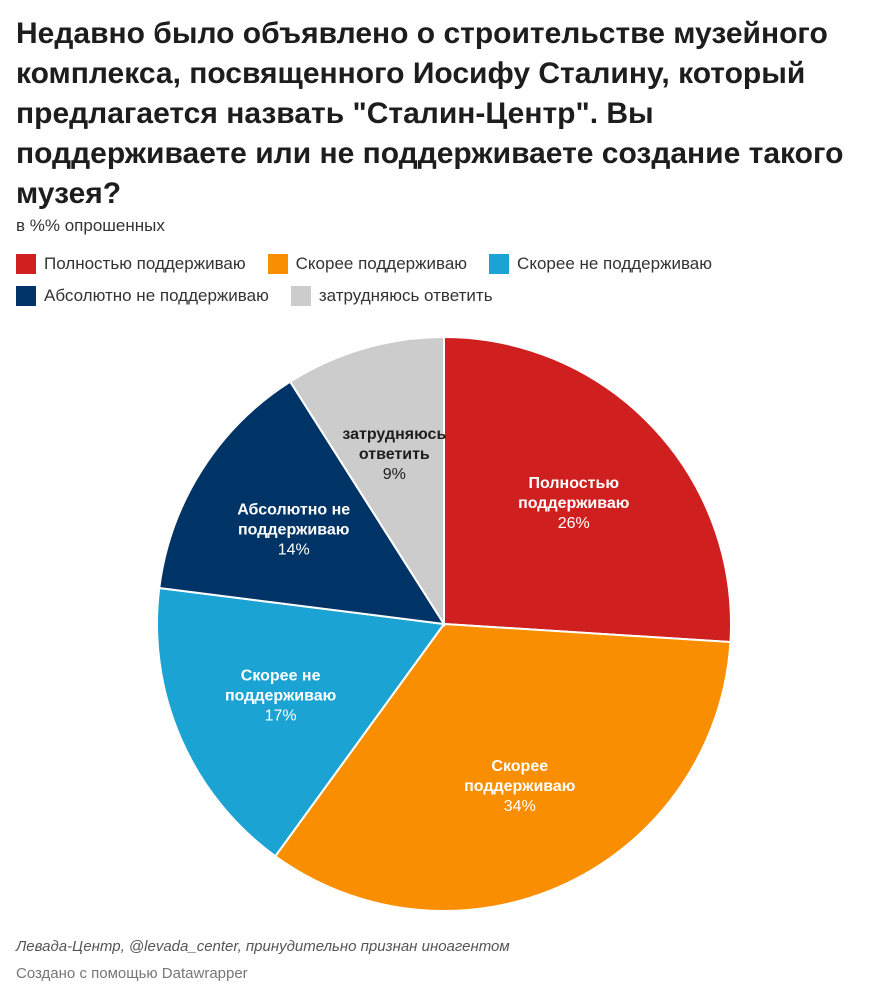 The image size is (887, 1000). I want to click on slice-label-value: 26%, so click(574, 523).